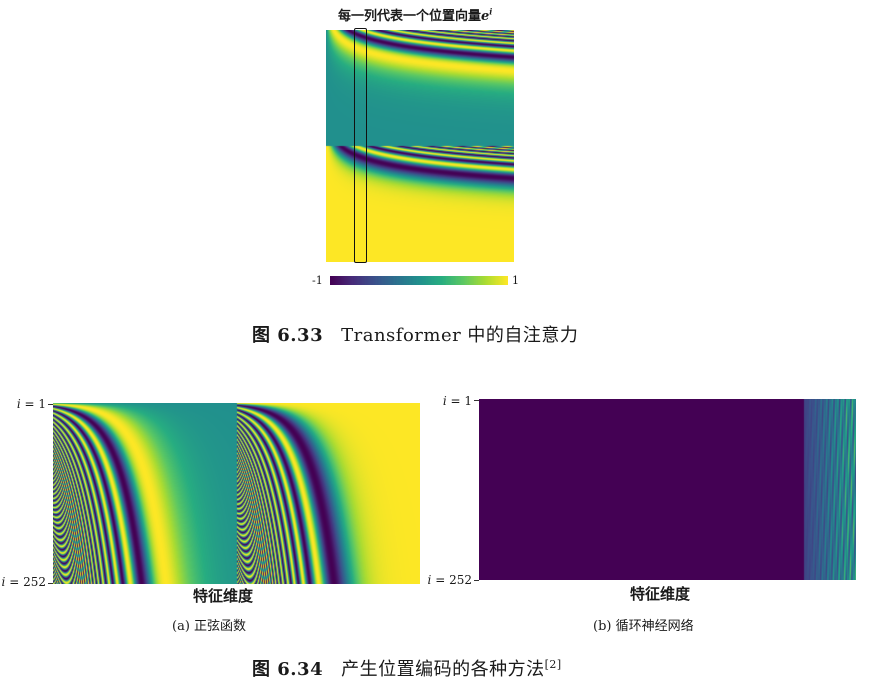 The image size is (870, 689). I want to click on rnn-encoding-heatmap, so click(667, 489).